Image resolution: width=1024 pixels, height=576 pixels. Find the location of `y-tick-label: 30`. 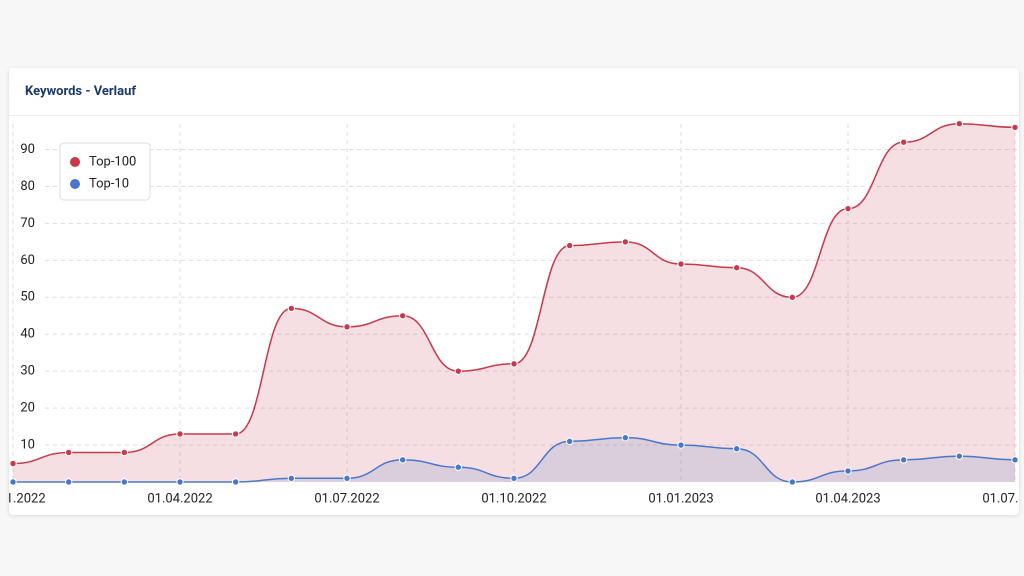

y-tick-label: 30 is located at coordinates (27, 371).